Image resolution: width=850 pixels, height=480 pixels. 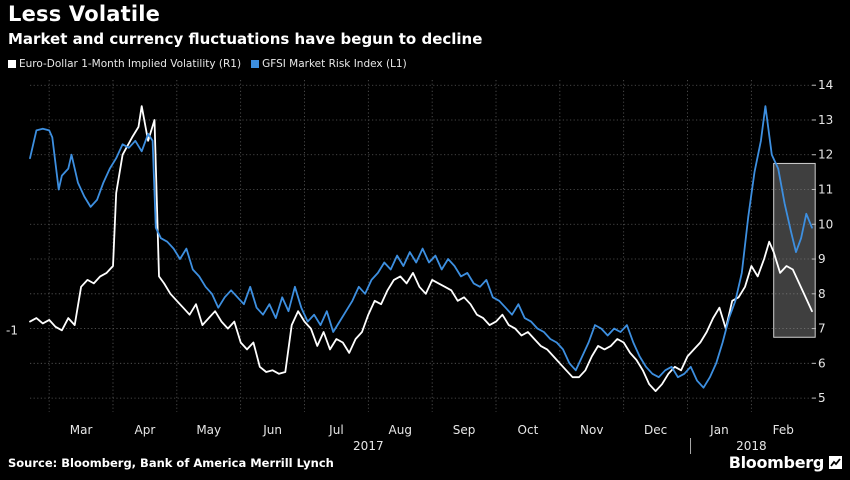 I want to click on x-axis-month-label: Feb, so click(x=783, y=430).